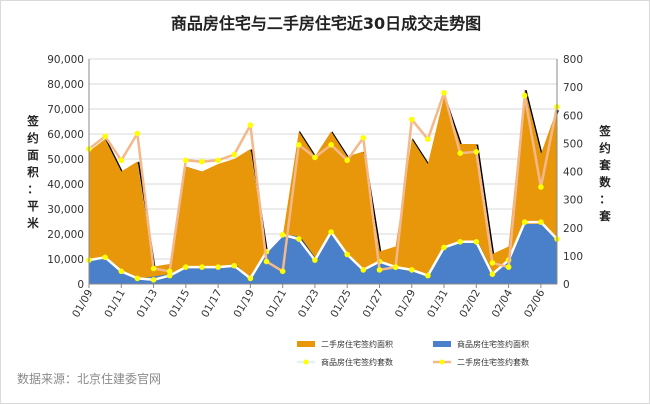 Image resolution: width=650 pixels, height=405 pixels. Describe the element at coordinates (573, 60) in the screenshot. I see `y-tick-right: 800` at that location.